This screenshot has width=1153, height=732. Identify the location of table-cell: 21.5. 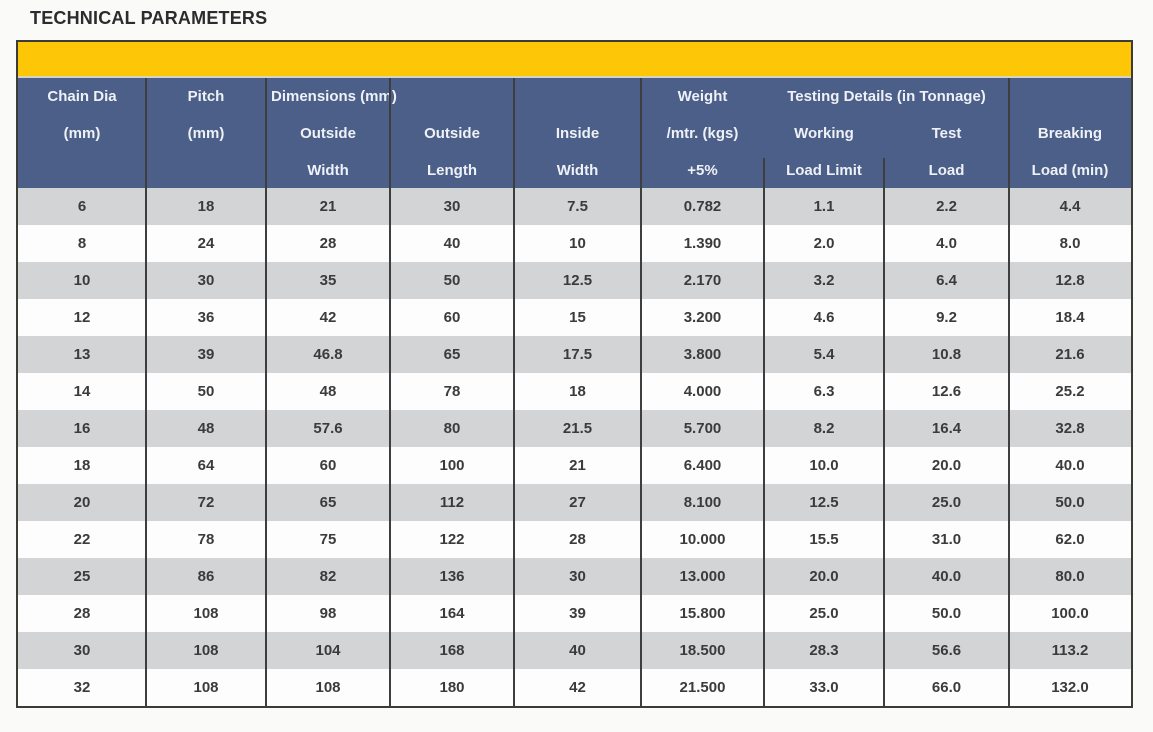
(577, 428).